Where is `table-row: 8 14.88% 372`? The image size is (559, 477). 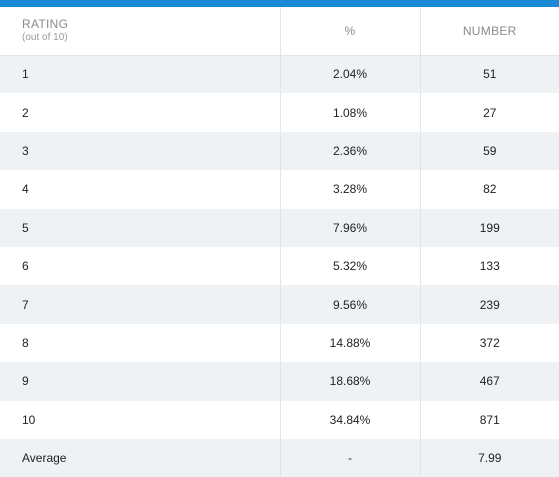 table-row: 8 14.88% 372 is located at coordinates (279, 343).